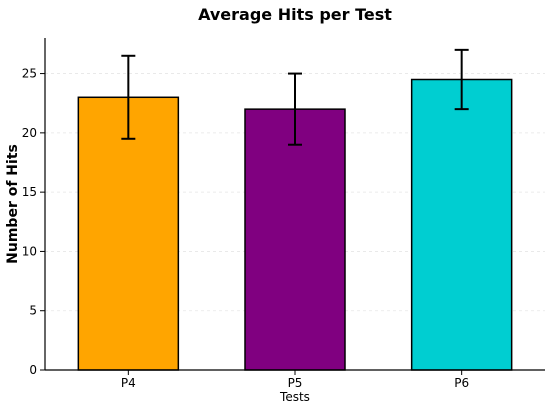  What do you see at coordinates (29, 251) in the screenshot?
I see `y-tick-label: 10` at bounding box center [29, 251].